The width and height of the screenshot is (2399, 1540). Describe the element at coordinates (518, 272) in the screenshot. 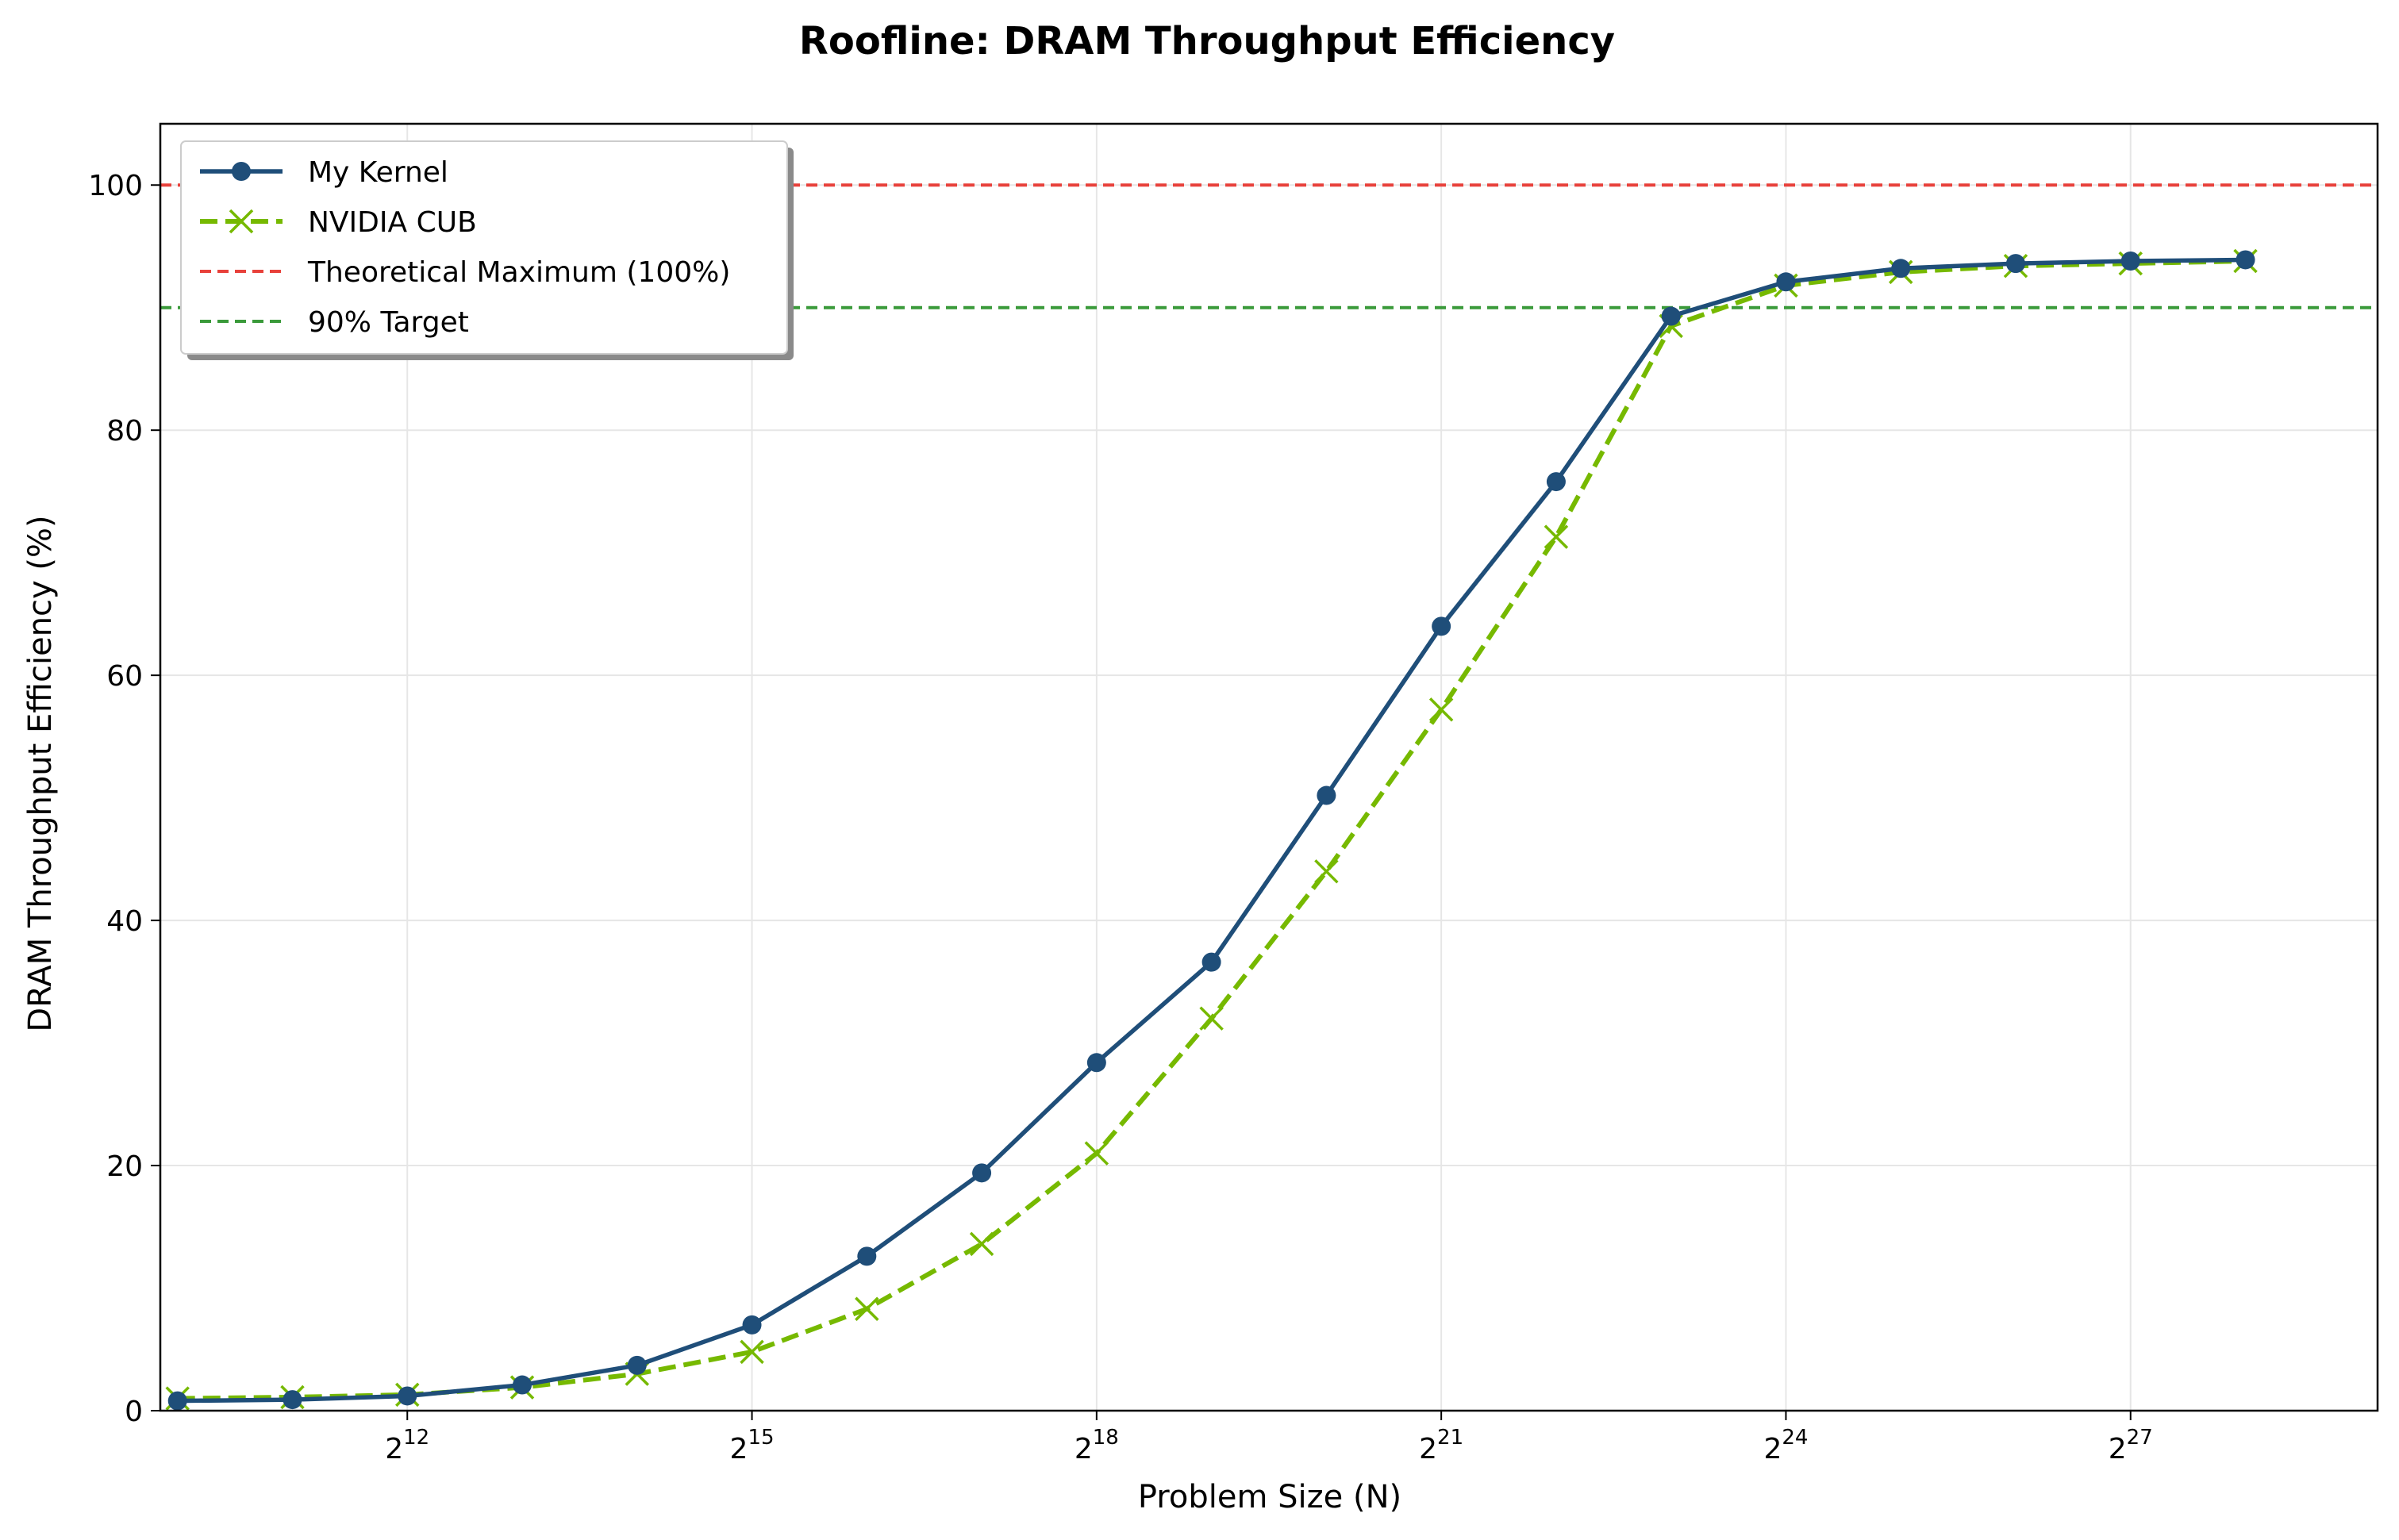

I see `legend-label: Theoretical Maximum (100%)` at that location.